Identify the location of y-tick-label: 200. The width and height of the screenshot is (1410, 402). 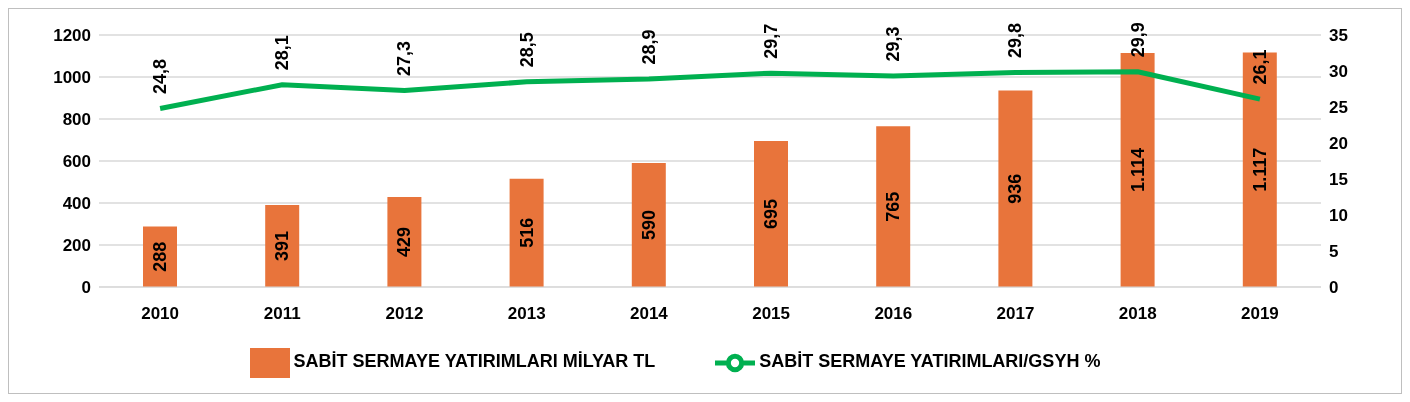
(76, 246).